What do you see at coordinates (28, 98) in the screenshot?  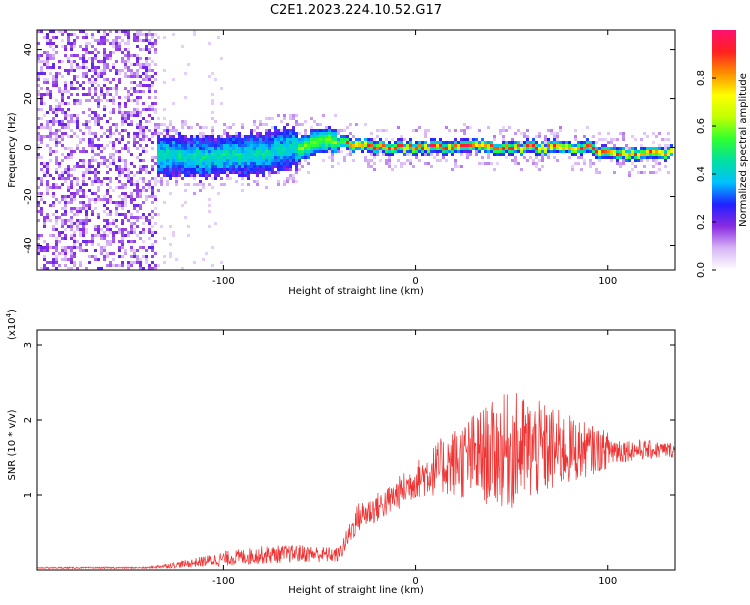 I see `y-tick-label: 20` at bounding box center [28, 98].